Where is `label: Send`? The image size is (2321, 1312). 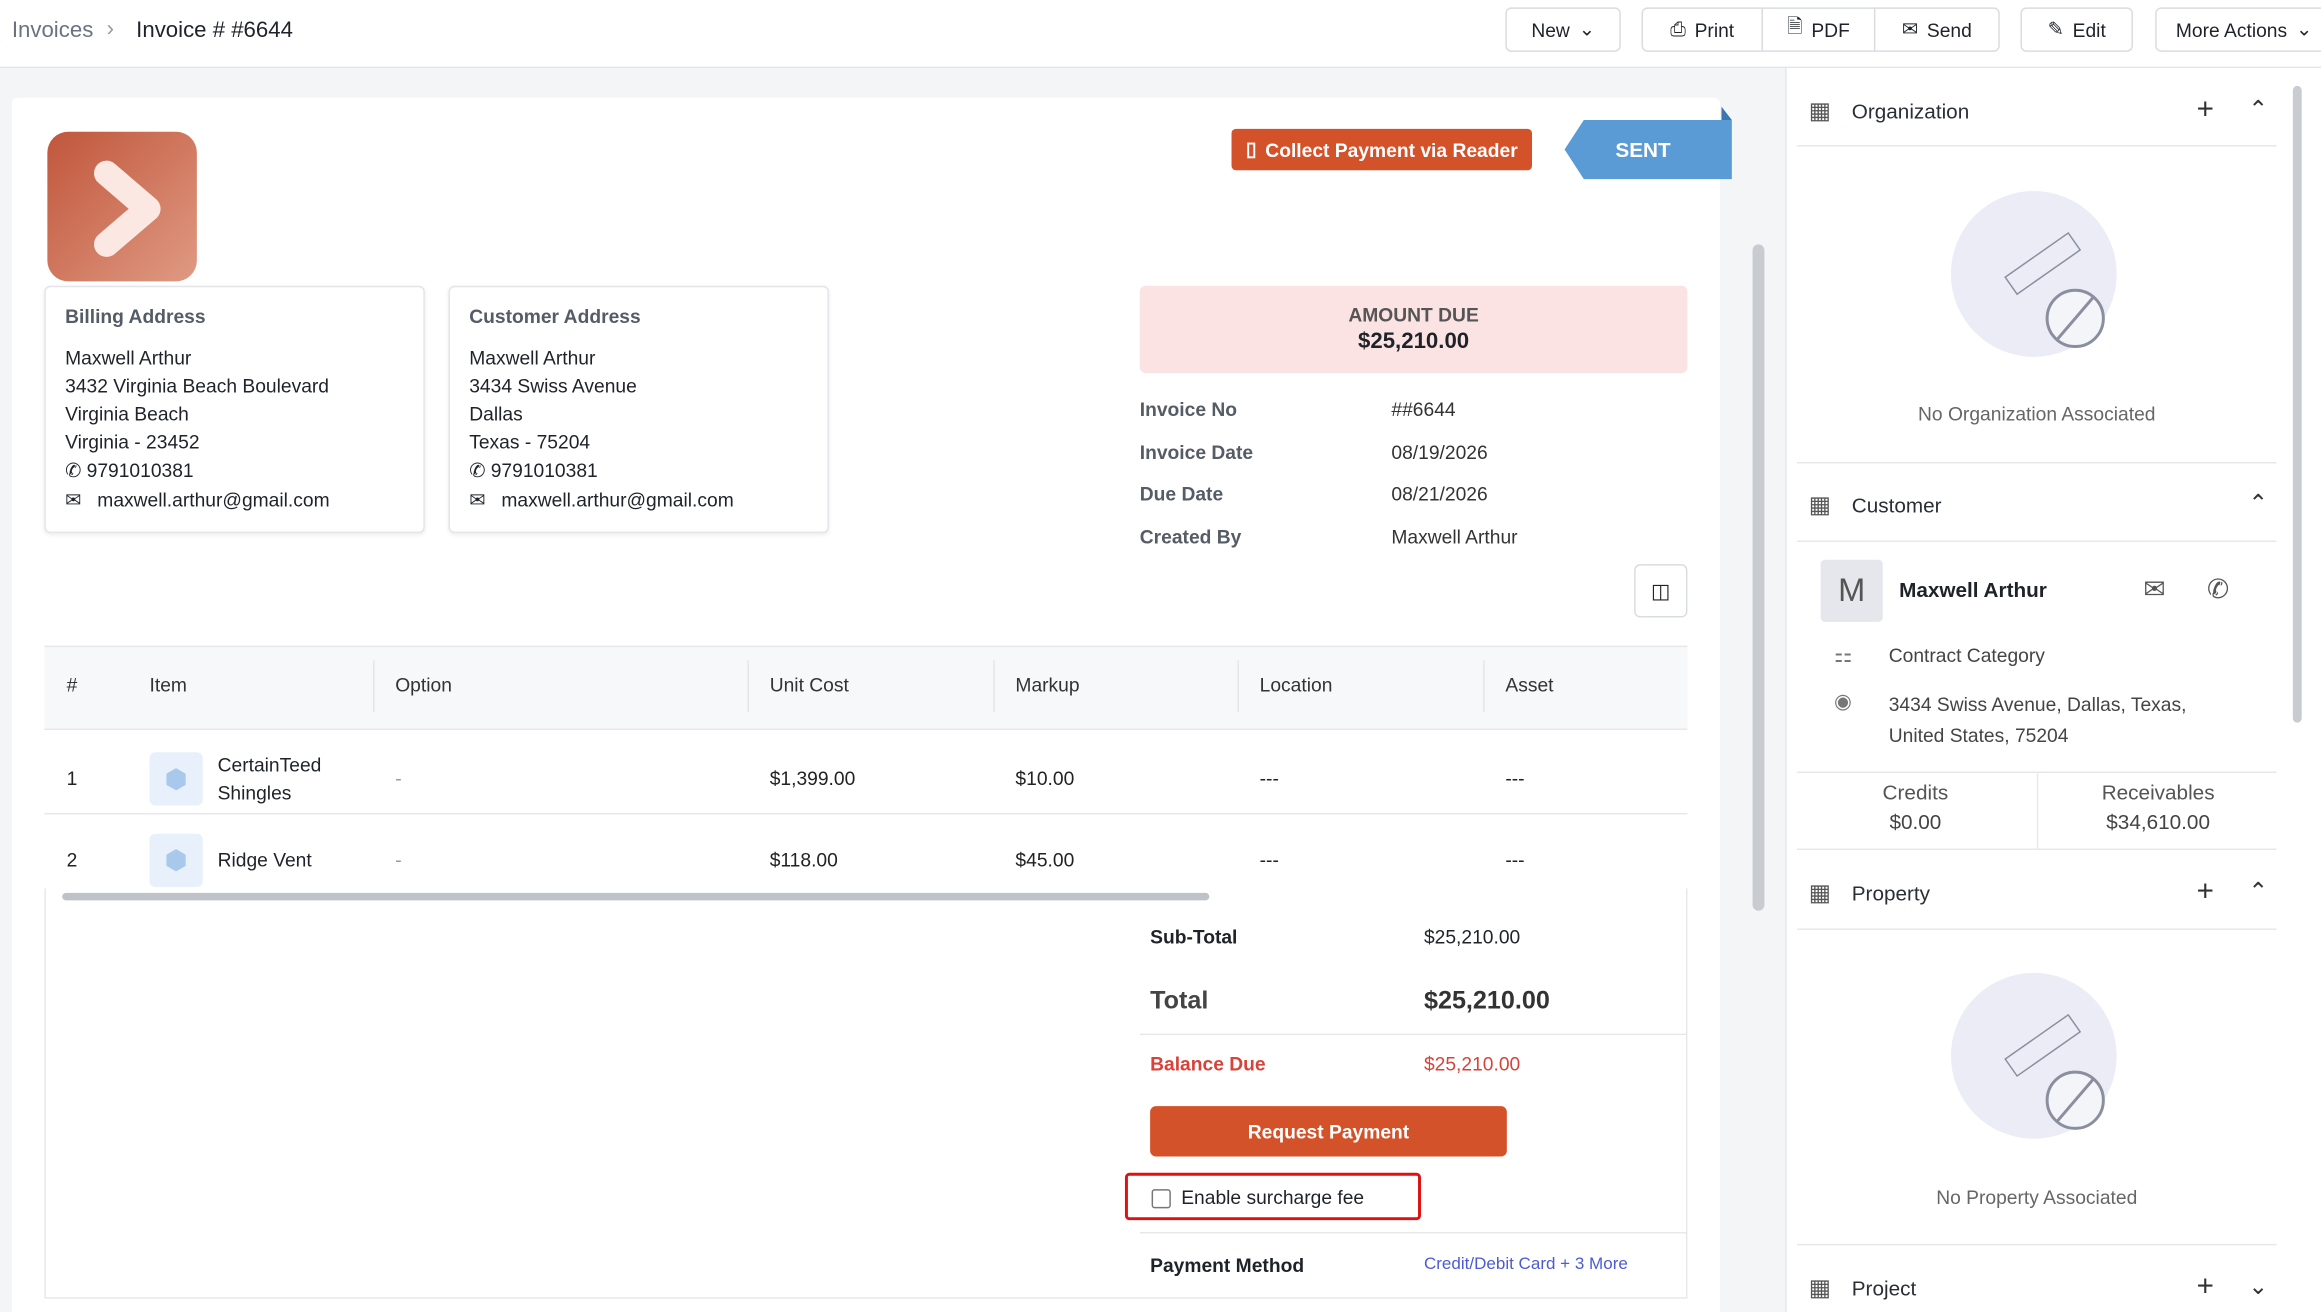 label: Send is located at coordinates (1949, 29).